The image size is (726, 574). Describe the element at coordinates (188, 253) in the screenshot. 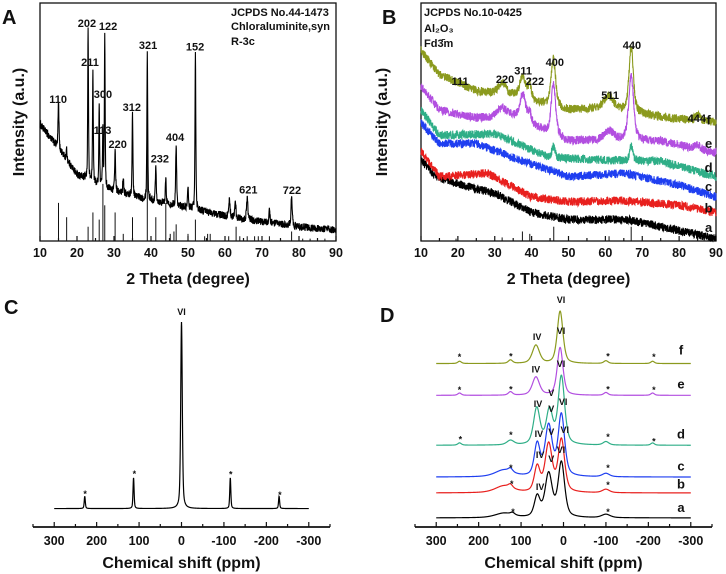

I see `x-tick-label: 50` at that location.